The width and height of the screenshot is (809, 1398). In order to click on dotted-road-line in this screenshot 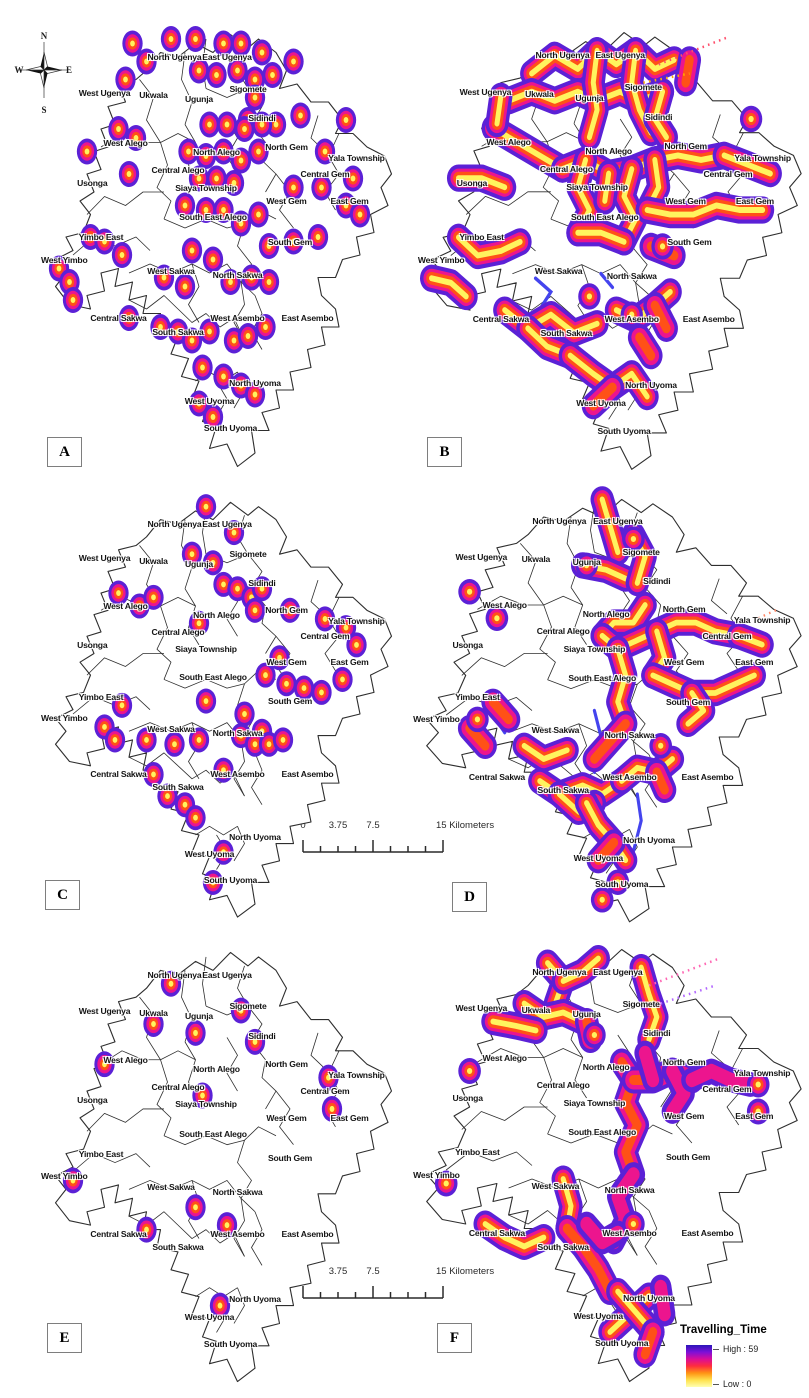, I will do `click(684, 972)`.